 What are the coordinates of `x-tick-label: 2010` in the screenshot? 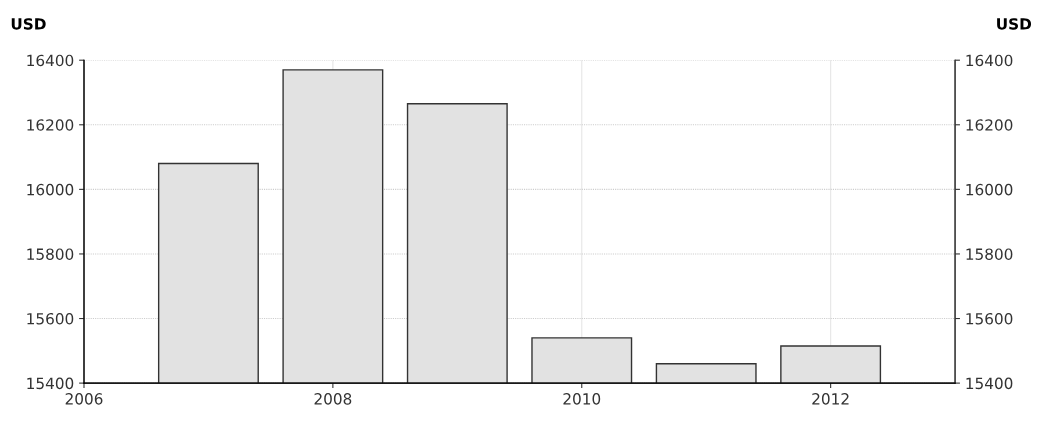 It's located at (582, 399).